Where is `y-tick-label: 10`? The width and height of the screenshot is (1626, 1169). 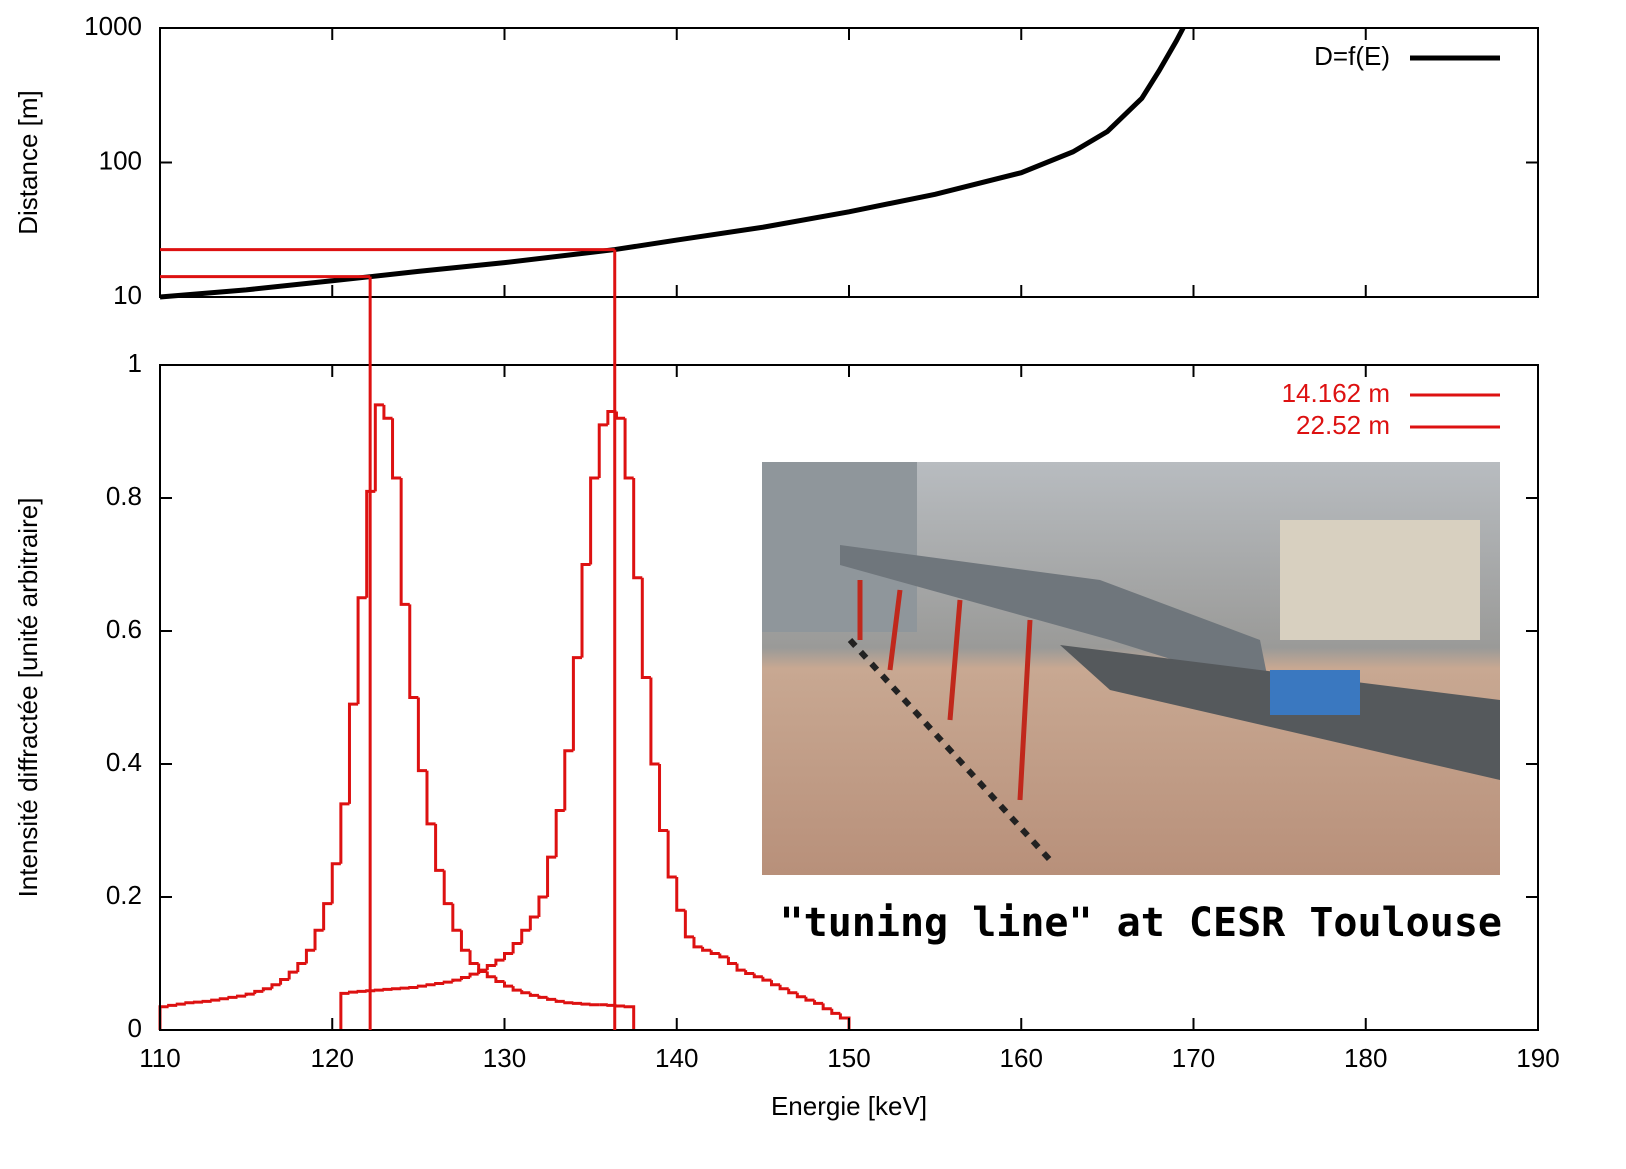
y-tick-label: 10 is located at coordinates (127, 295).